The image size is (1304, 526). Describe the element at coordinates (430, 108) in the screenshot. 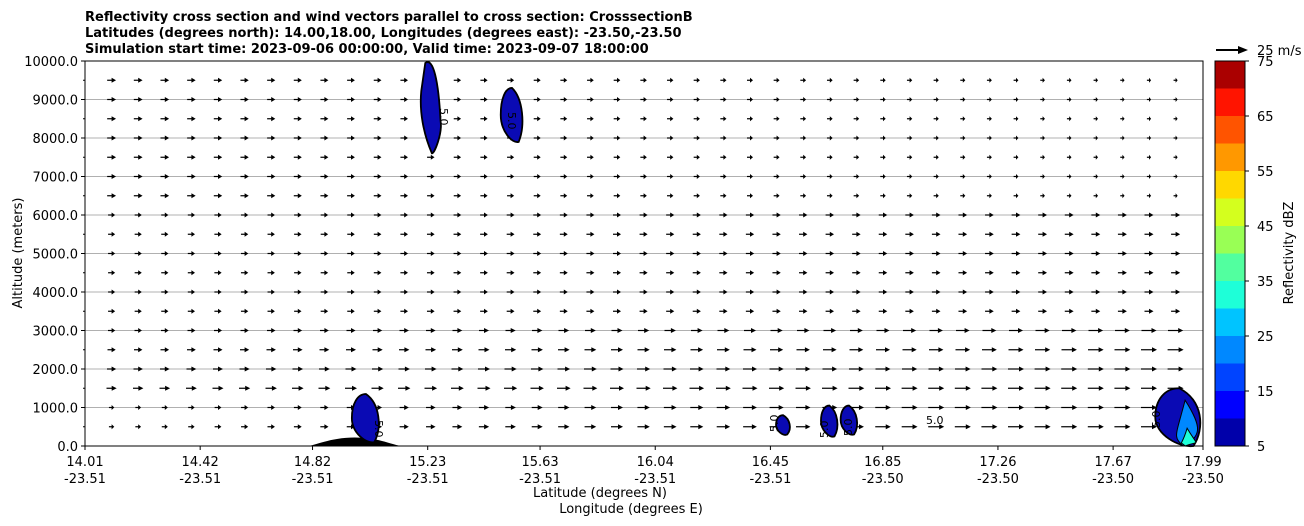

I see `reflectivity-cell` at that location.